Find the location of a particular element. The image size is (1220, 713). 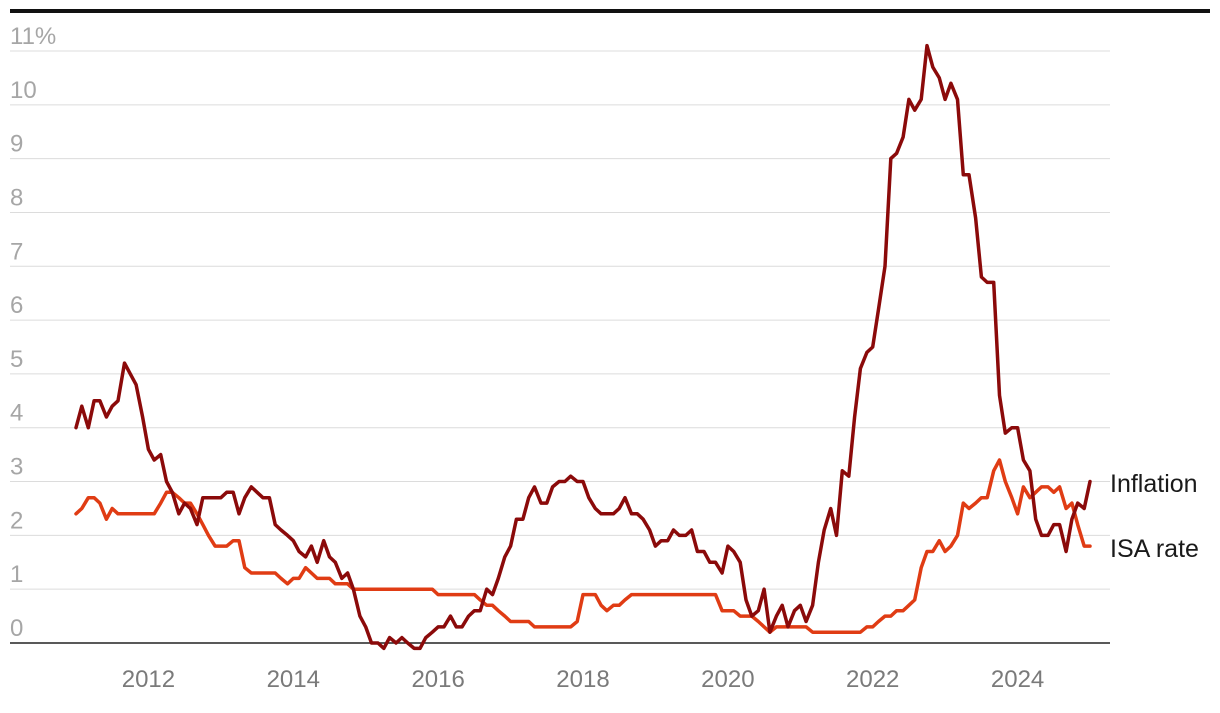

y-axis-tick-labels: 0 1 2 3 4 5 6 7 8 9 10 11% is located at coordinates (33, 332).